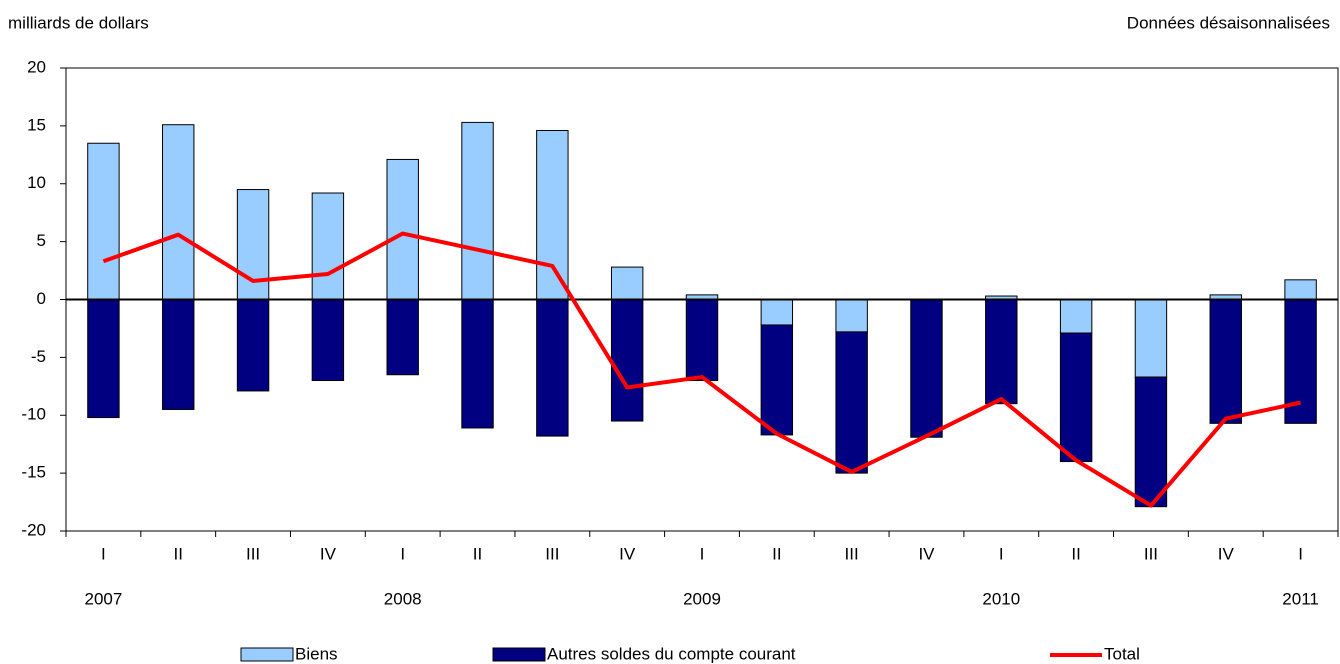 The width and height of the screenshot is (1340, 664). Describe the element at coordinates (1122, 653) in the screenshot. I see `legend-label: Total` at that location.